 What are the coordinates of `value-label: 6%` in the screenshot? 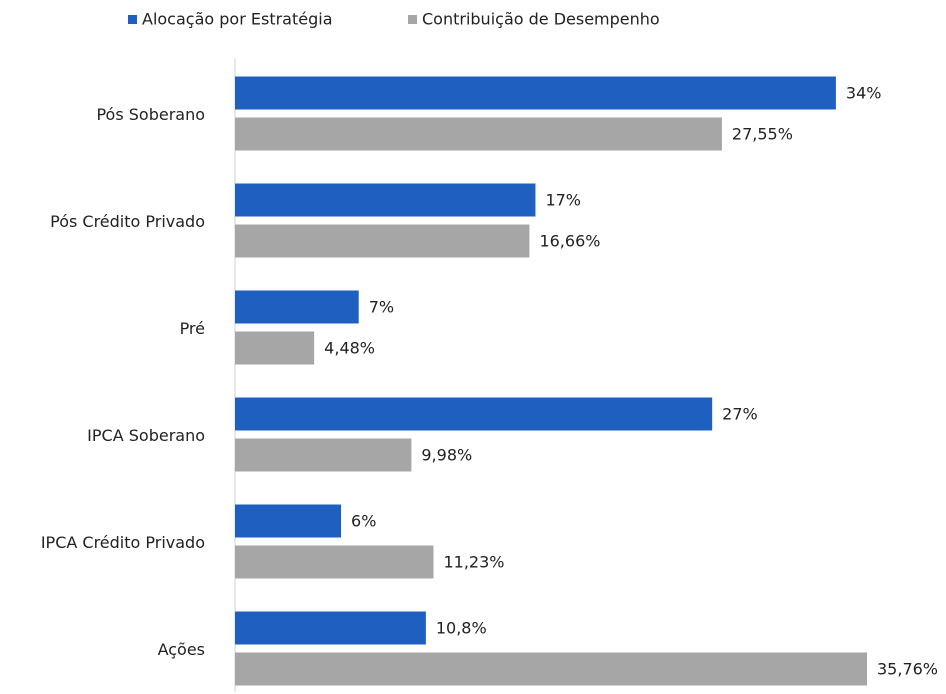 It's located at (363, 521).